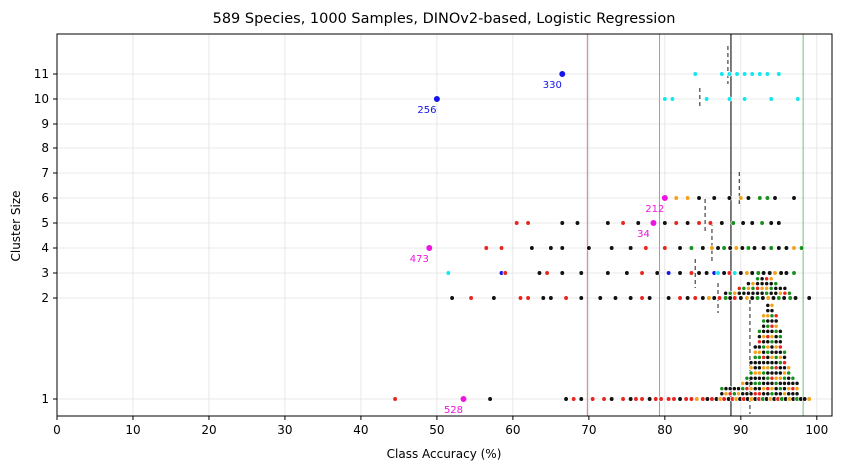 The image size is (842, 470). I want to click on point-annotation: 212, so click(654, 209).